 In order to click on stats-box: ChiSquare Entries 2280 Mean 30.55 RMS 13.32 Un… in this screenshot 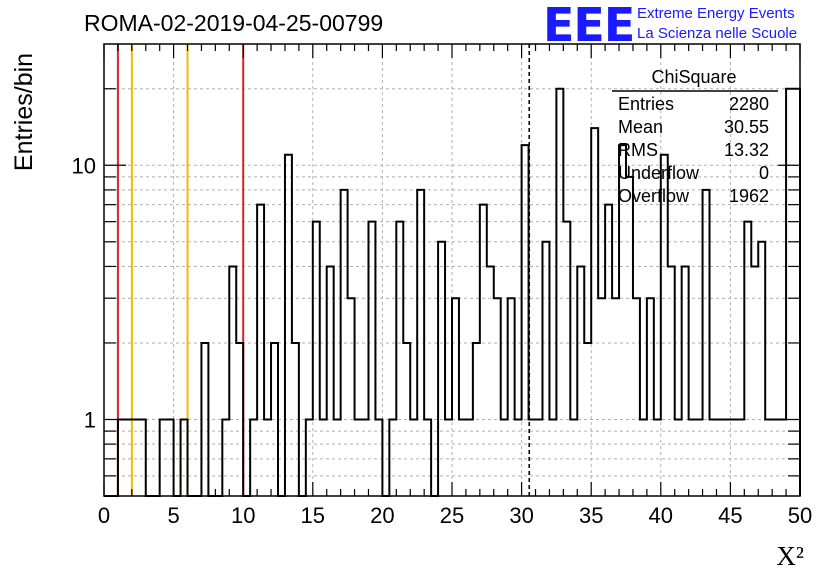, I will do `click(695, 136)`.